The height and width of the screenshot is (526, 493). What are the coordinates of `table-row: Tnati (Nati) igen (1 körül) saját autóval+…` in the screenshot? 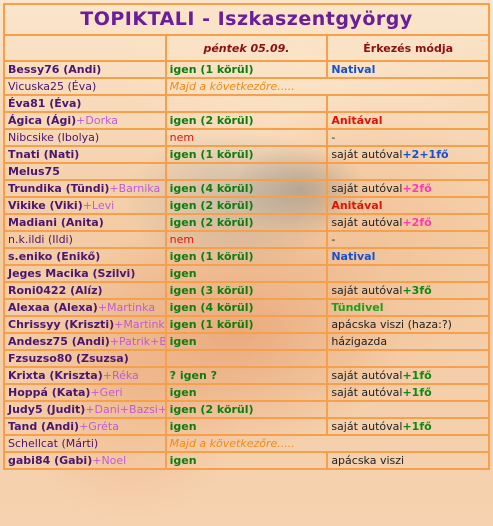 It's located at (246, 154).